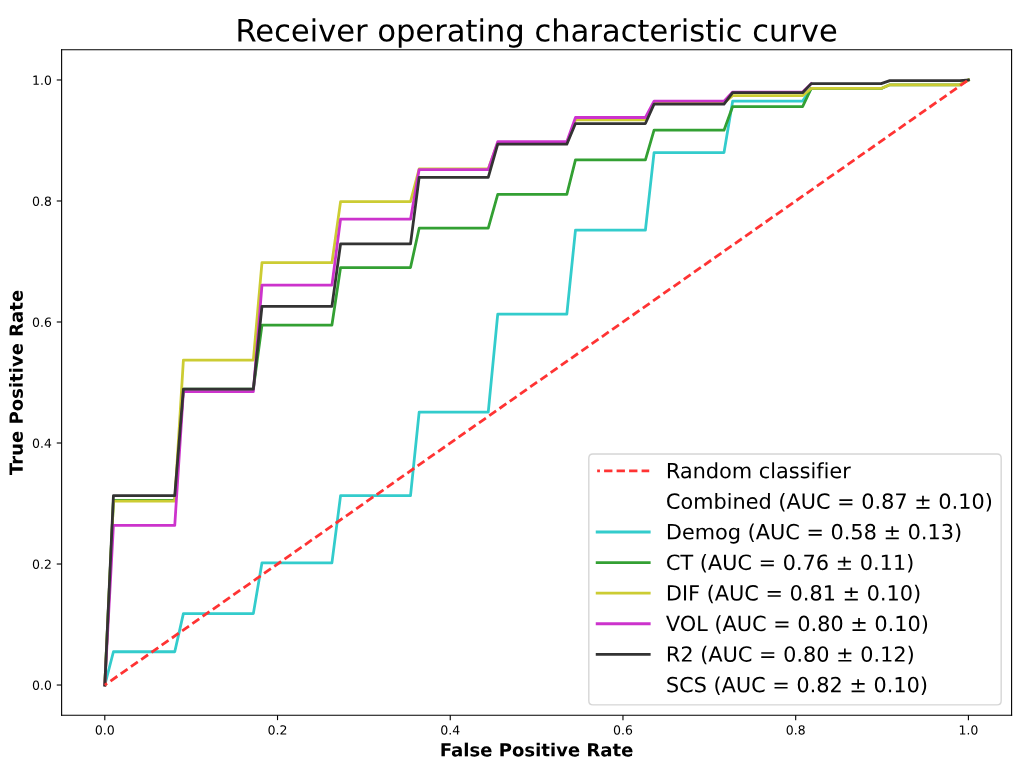 The image size is (1027, 765). What do you see at coordinates (790, 563) in the screenshot?
I see `legend-label: CT (AUC = 0.76 ± 0.11)` at bounding box center [790, 563].